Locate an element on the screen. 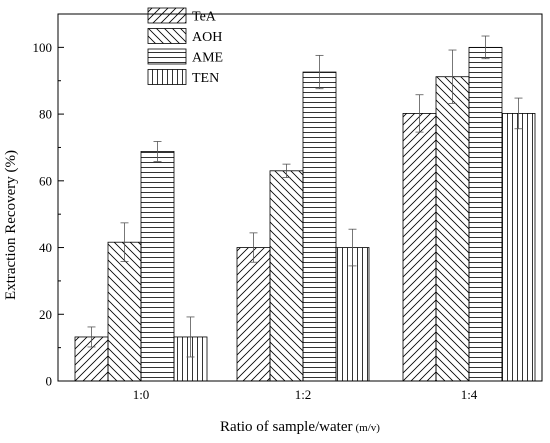 This screenshot has height=443, width=550. legend-label: AOH is located at coordinates (207, 37).